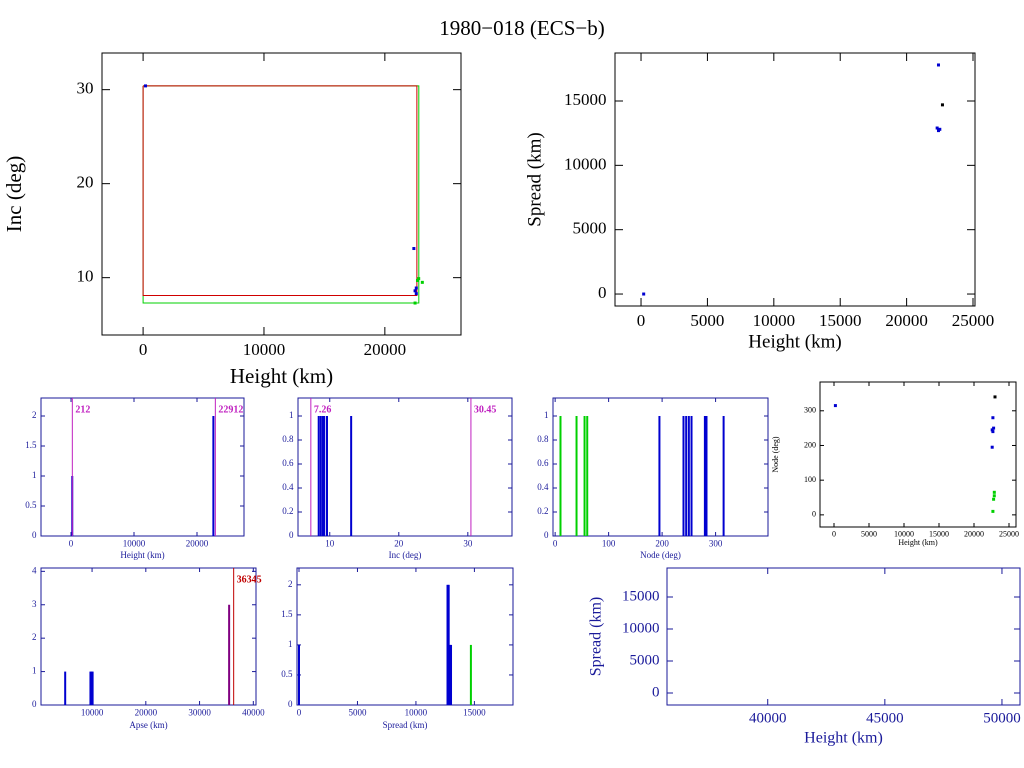 This screenshot has height=768, width=1024. I want to click on x-tick-label: 200, so click(662, 544).